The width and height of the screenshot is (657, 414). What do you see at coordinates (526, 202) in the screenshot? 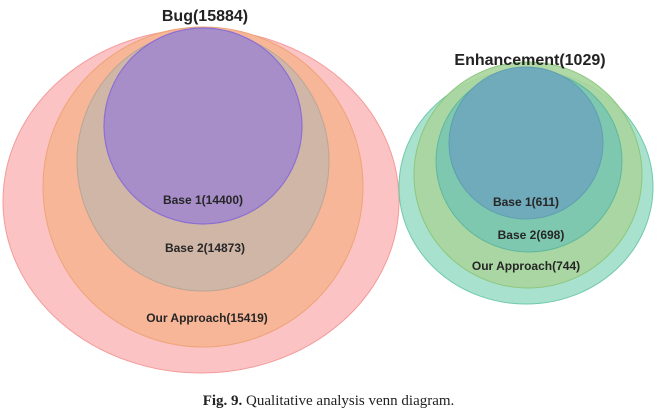
I see `enhancement-base1-label: Base 1(611)` at bounding box center [526, 202].